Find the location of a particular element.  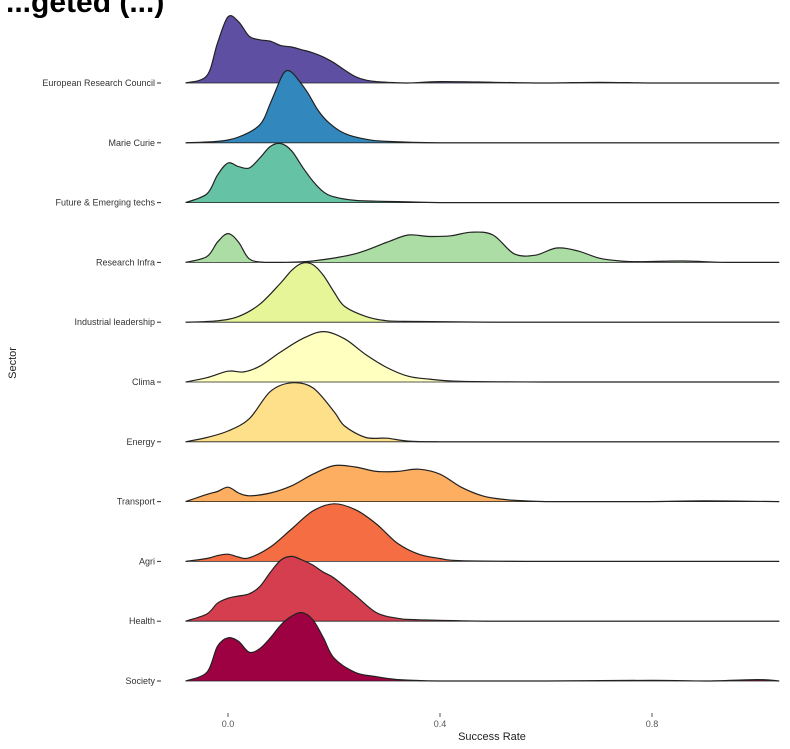

y-tick-label: Industrial leadership is located at coordinates (114, 322).